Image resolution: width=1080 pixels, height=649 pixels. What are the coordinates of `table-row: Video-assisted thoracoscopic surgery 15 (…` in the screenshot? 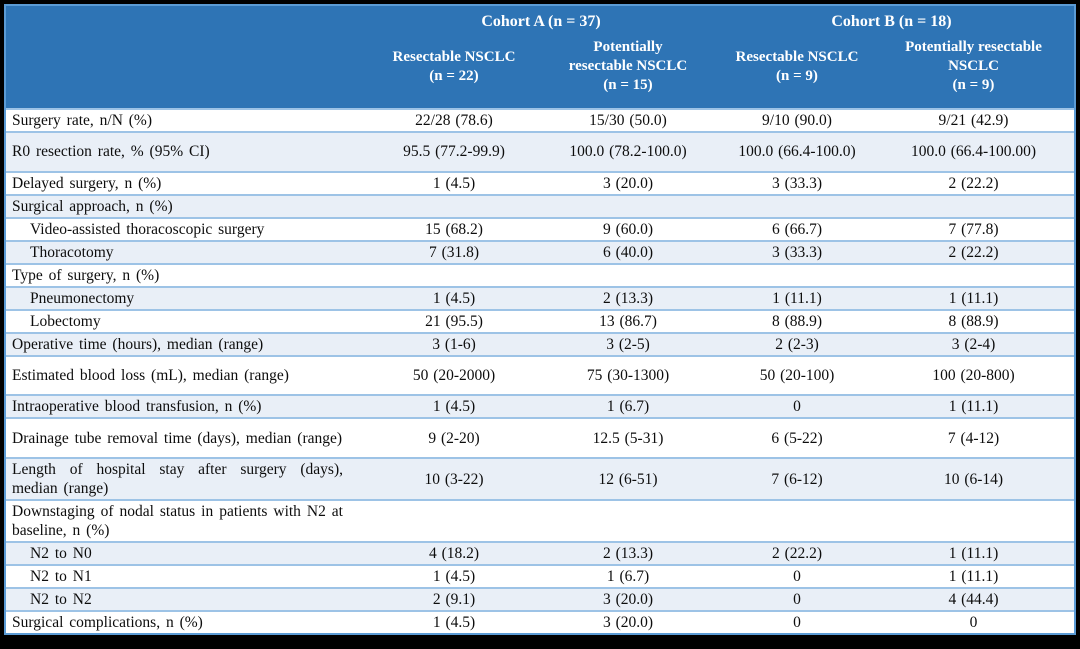 It's located at (540, 228).